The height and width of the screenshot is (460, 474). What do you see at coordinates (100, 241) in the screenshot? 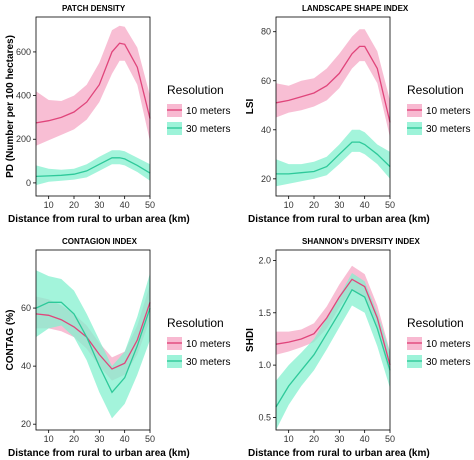
I see `panel-title: CONTAGION INDEX` at bounding box center [100, 241].